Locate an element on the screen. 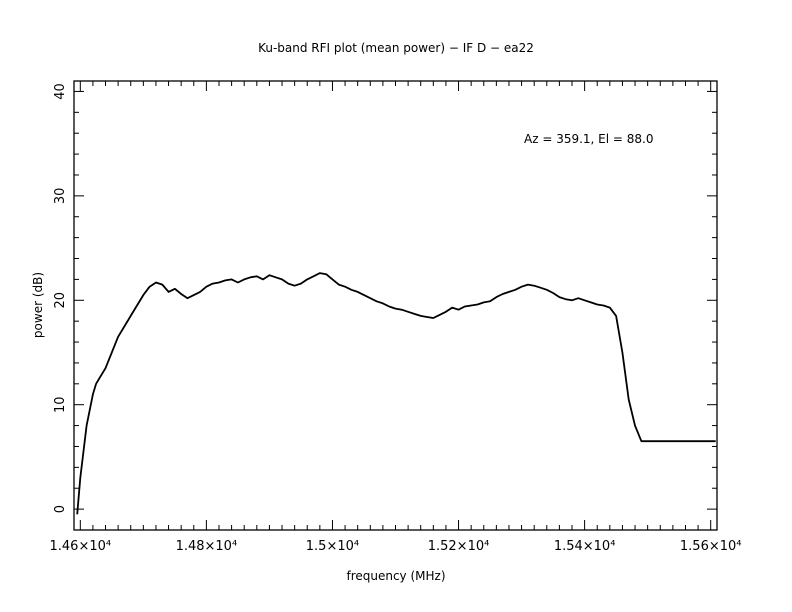 The image size is (792, 612). x-tick-label: 1.5×10⁴ is located at coordinates (332, 546).